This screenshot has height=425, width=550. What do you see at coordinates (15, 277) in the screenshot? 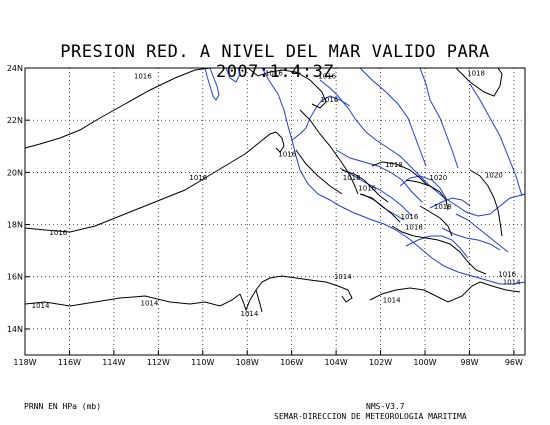
I see `lat-tick-label: 16N` at bounding box center [15, 277].